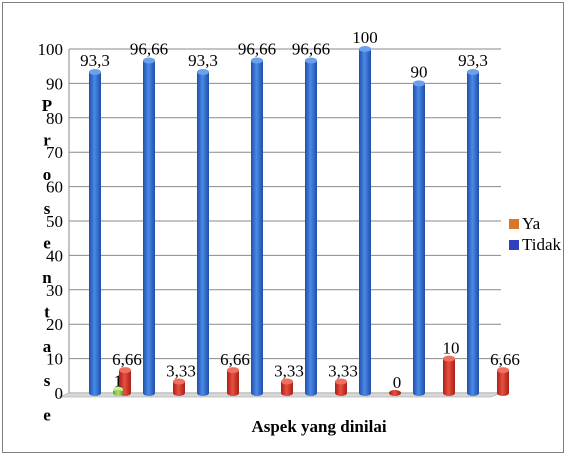 This screenshot has width=568, height=457. Describe the element at coordinates (451, 348) in the screenshot. I see `data-label-ya: 10` at that location.